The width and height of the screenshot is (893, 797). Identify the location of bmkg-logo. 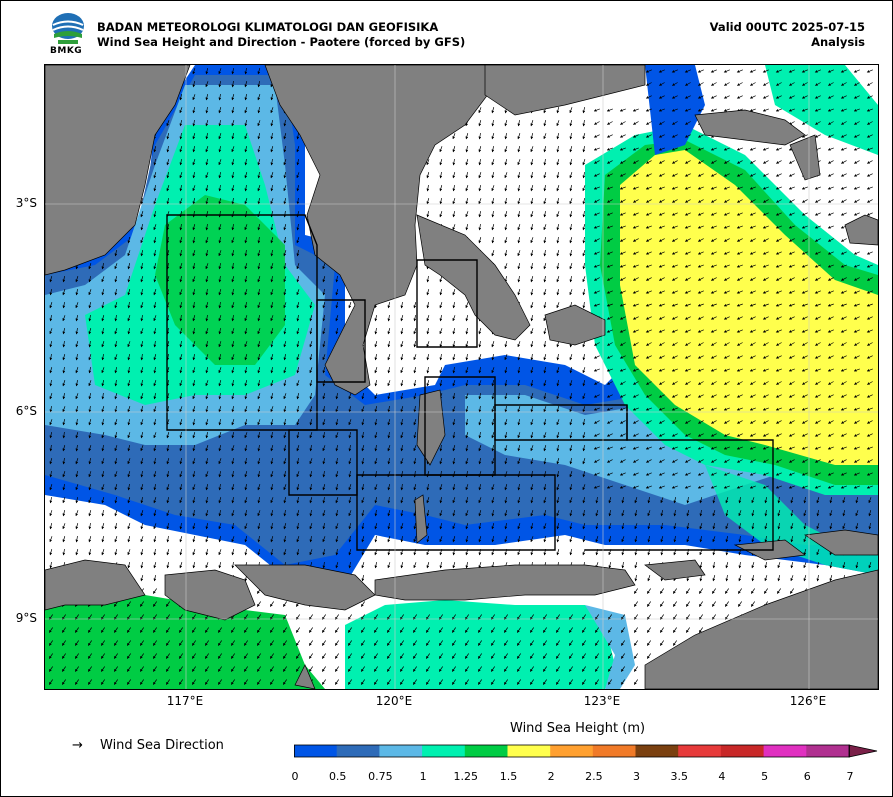
(68, 28).